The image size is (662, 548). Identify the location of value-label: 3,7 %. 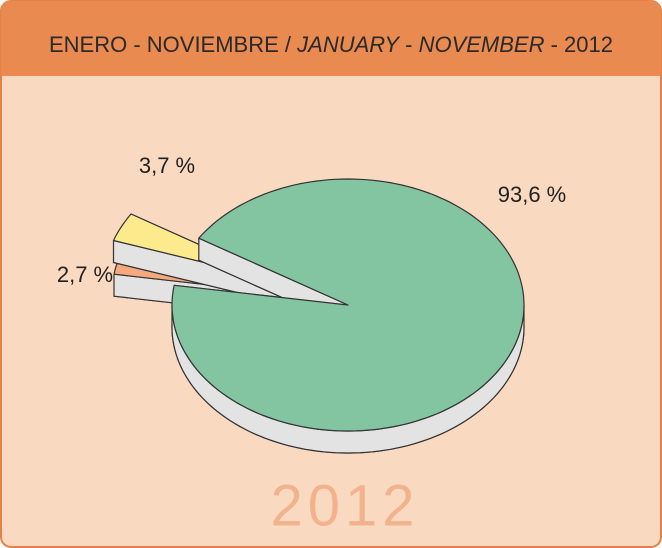
(167, 165).